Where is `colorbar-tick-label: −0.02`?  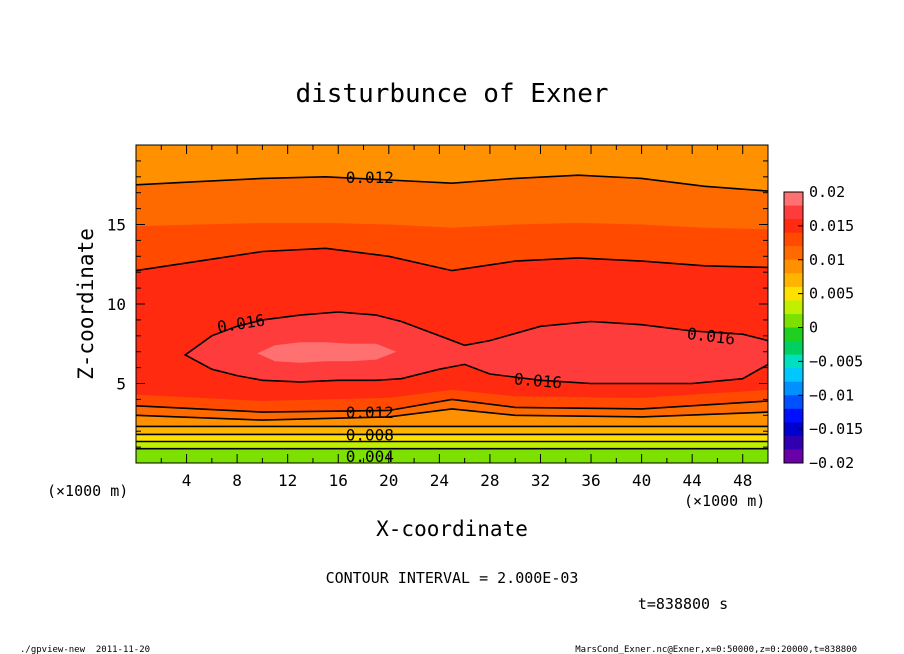
colorbar-tick-label: −0.02 is located at coordinates (831, 463).